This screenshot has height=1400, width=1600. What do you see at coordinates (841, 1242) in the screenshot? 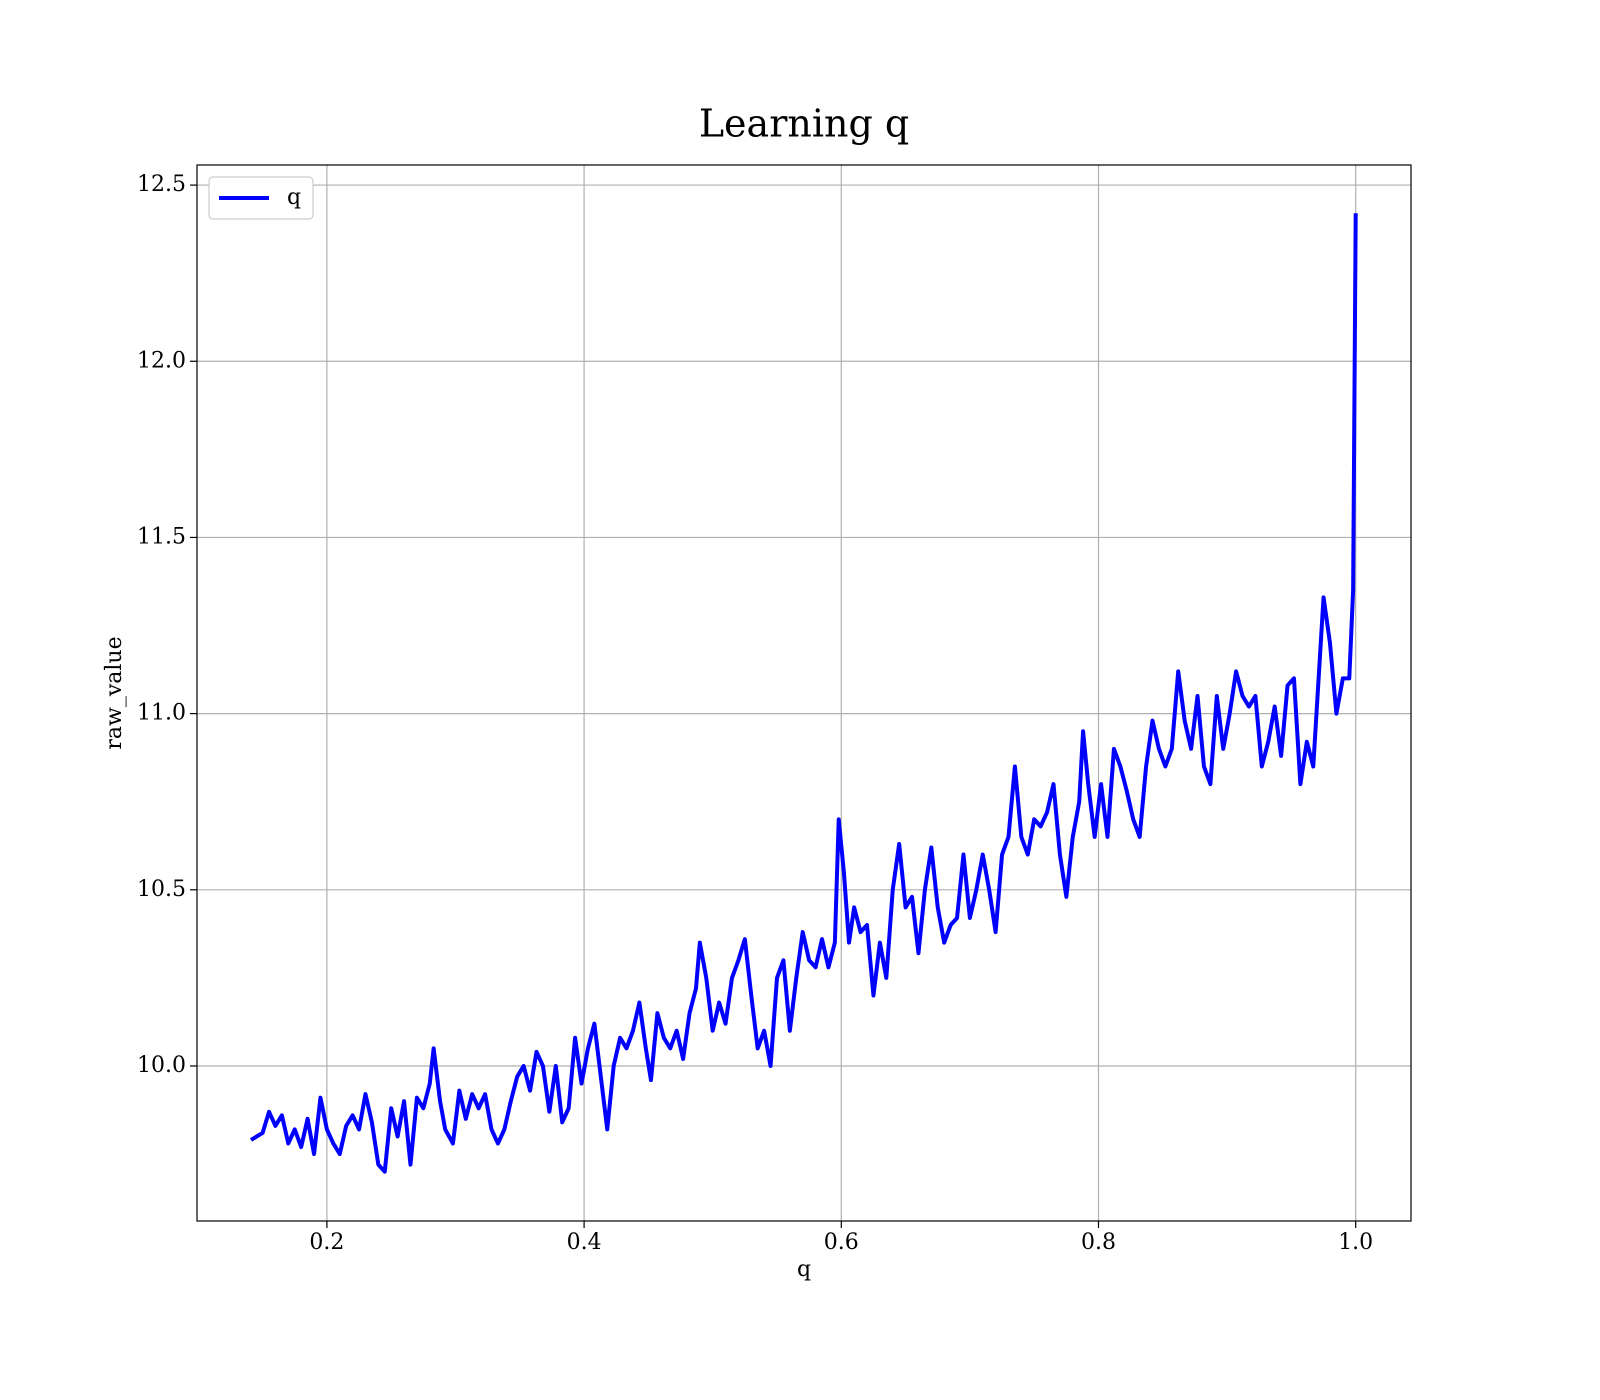
I see `x-tick-label: 0.6` at bounding box center [841, 1242].